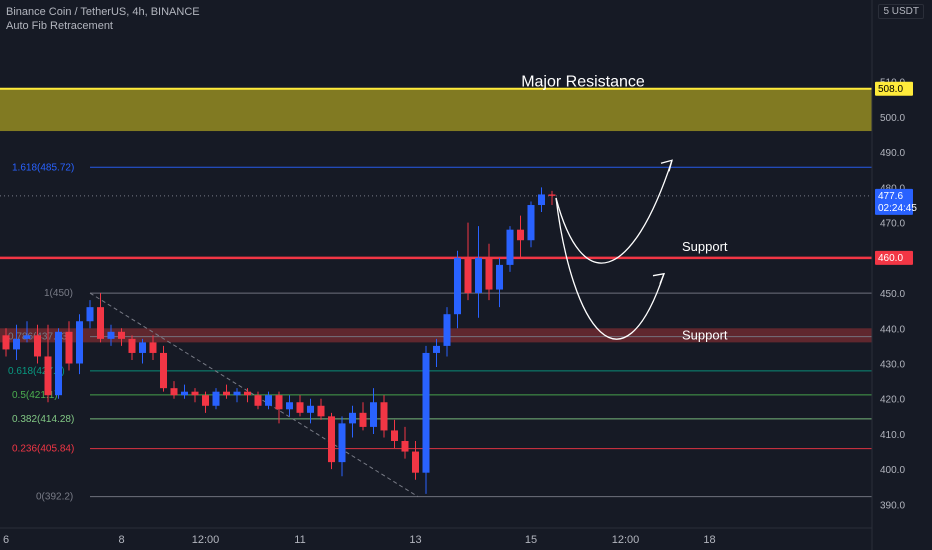  What do you see at coordinates (35, 395) in the screenshot?
I see `fib-level-label: 0.5(421.1)` at bounding box center [35, 395].